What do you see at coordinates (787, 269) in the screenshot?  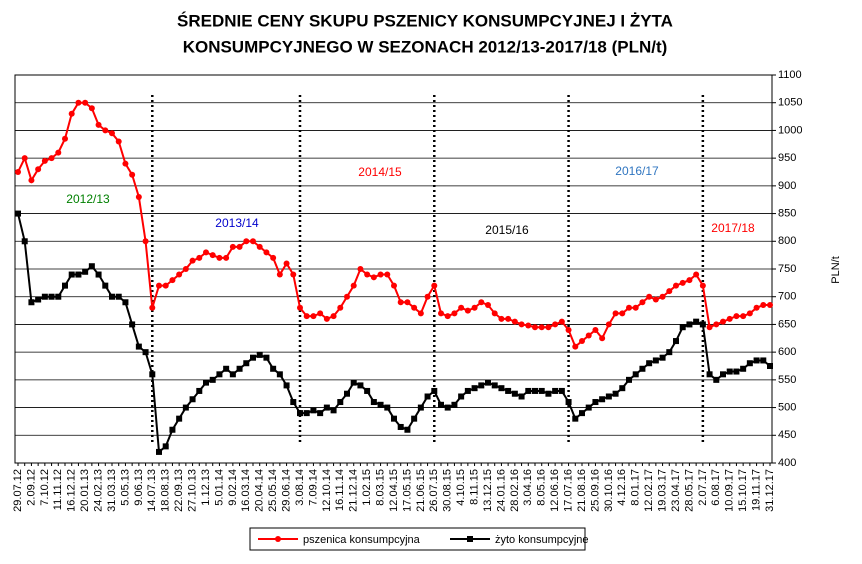 I see `y-tick-label: 750` at bounding box center [787, 269].